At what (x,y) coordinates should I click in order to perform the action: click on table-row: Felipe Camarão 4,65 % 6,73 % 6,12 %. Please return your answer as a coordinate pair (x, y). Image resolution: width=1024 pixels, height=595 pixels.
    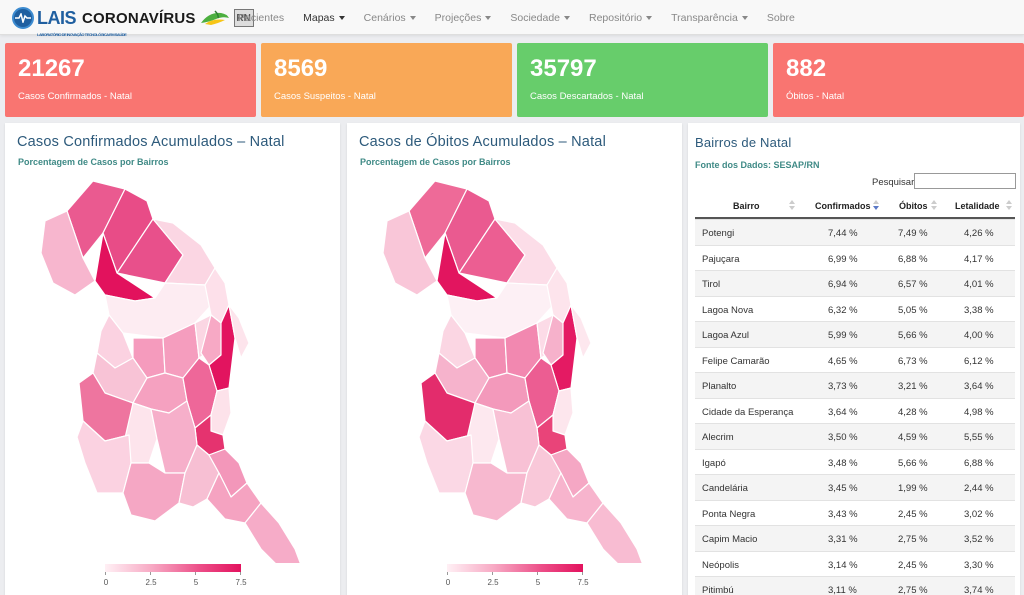
    Looking at the image, I should click on (855, 359).